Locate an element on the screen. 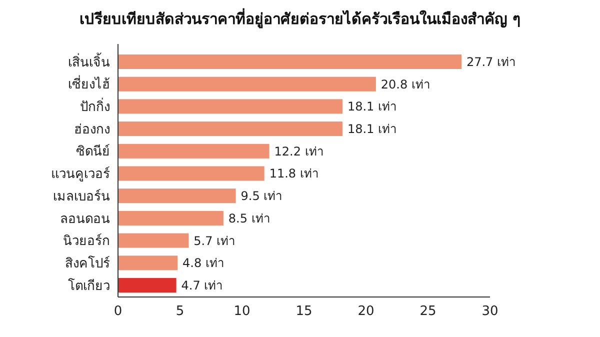 Image resolution: width=600 pixels, height=337 pixels. data-label: 4.7 เท่า is located at coordinates (202, 285).